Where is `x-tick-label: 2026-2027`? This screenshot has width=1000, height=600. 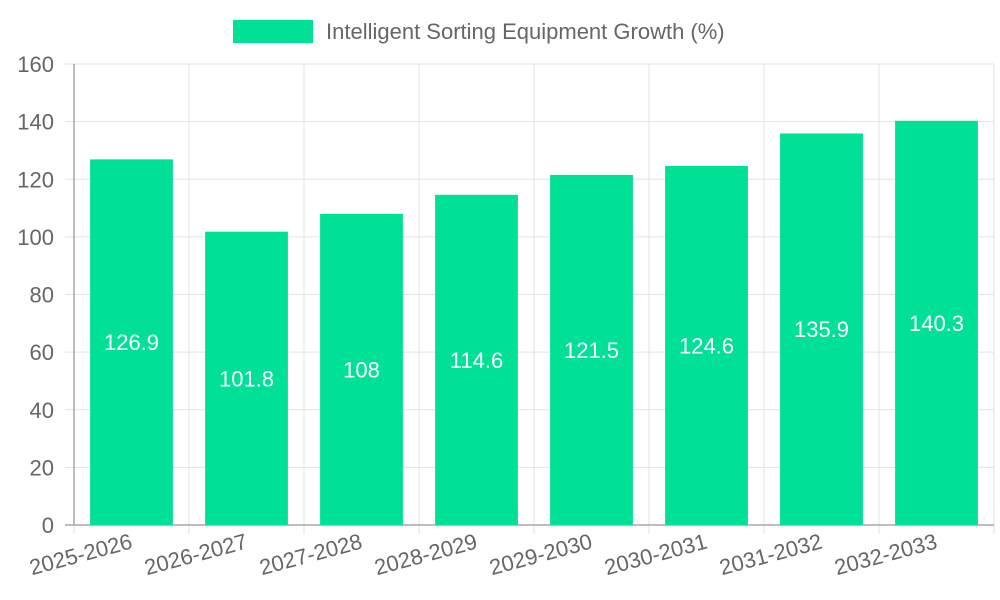
x-tick-label: 2026-2027 is located at coordinates (196, 554).